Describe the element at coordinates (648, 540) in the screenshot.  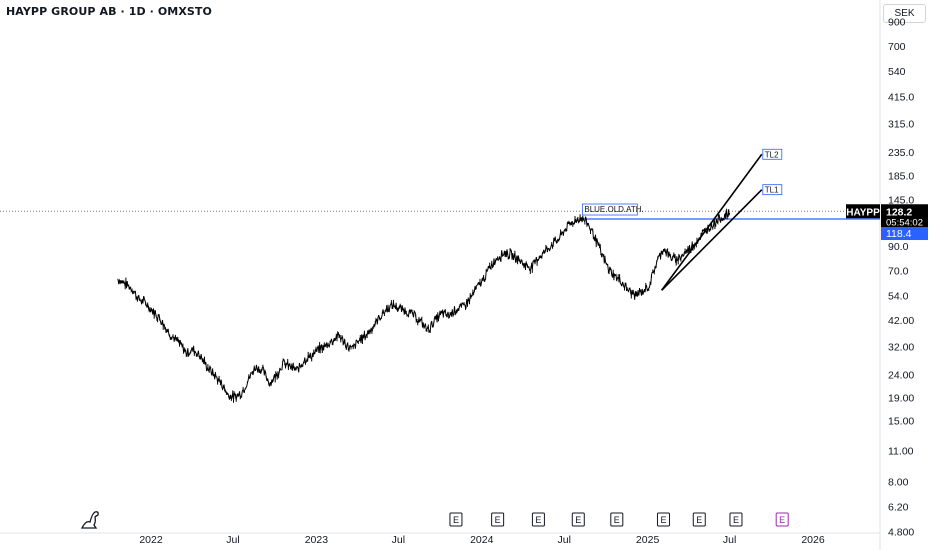
I see `x-tick-label: 2025` at that location.